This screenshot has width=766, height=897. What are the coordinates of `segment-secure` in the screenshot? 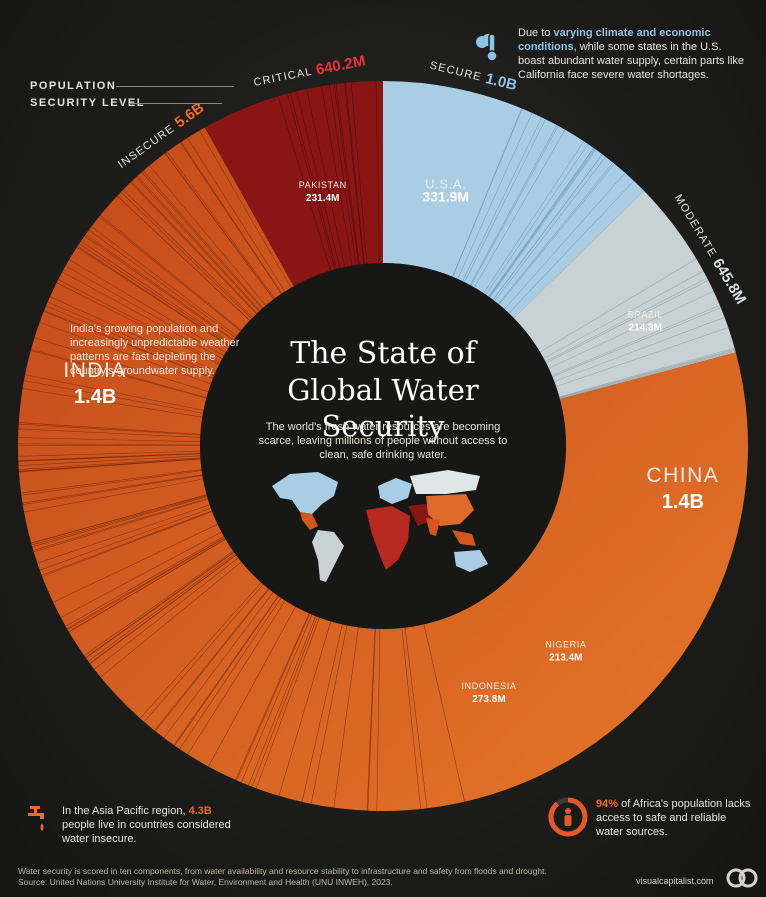 It's located at (514, 200).